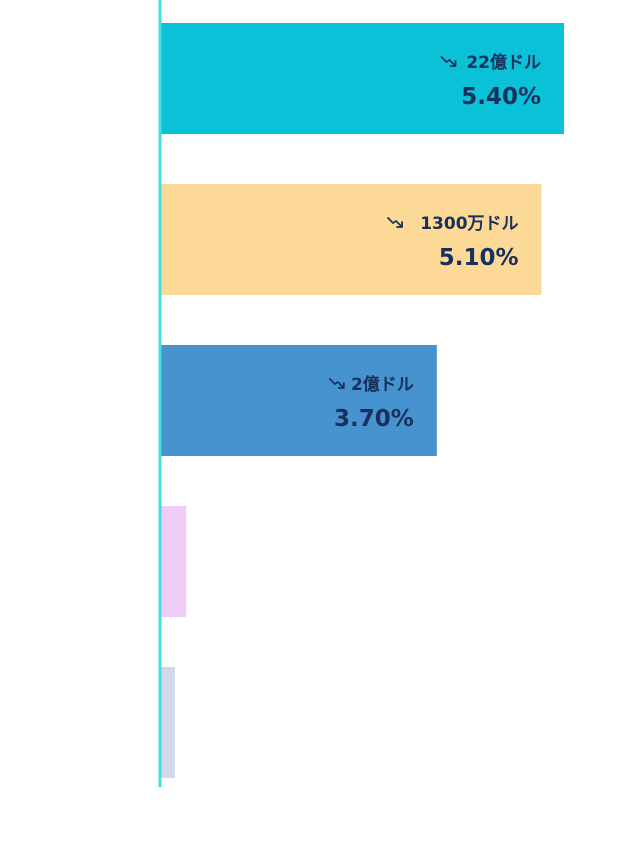  What do you see at coordinates (479, 258) in the screenshot?
I see `bar-percent-label: 5.10%` at bounding box center [479, 258].